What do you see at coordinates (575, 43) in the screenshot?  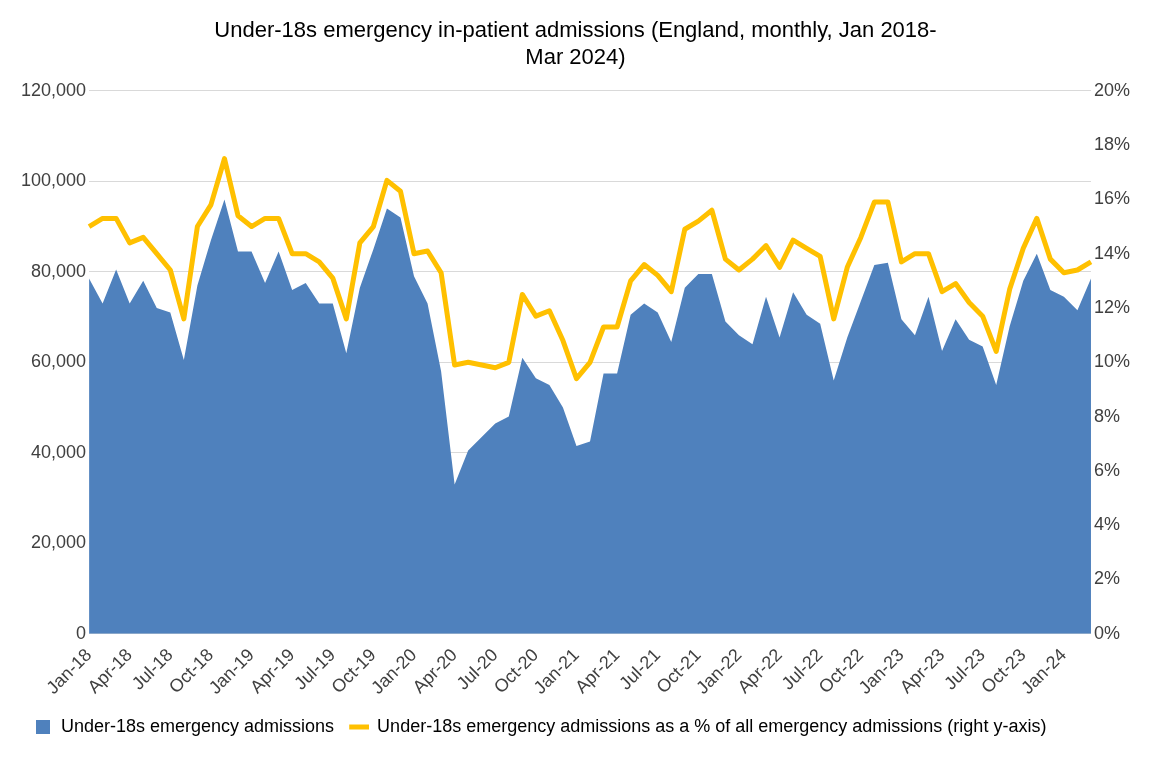 I see `chart-title: Under-18s emergency in-patient admissions (England, monthly, Jan 2018- Mar 2024)` at bounding box center [575, 43].